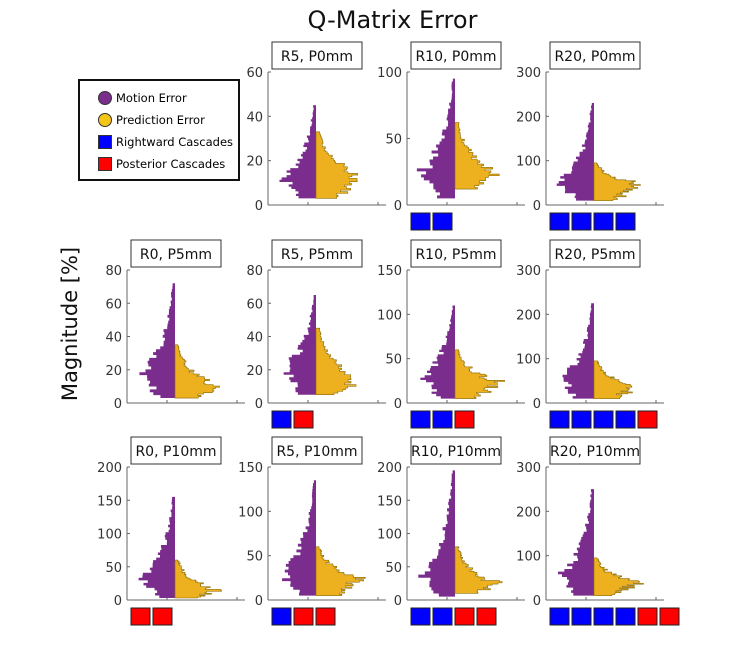 This screenshot has width=755, height=668. Describe the element at coordinates (175, 452) in the screenshot. I see `panel-title: R0, P10mm` at that location.